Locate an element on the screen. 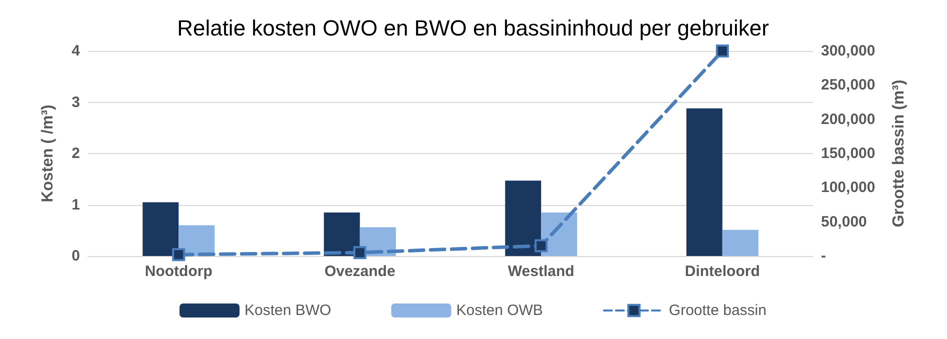 The height and width of the screenshot is (339, 947). y2-tick-label: 250,000 is located at coordinates (848, 85).